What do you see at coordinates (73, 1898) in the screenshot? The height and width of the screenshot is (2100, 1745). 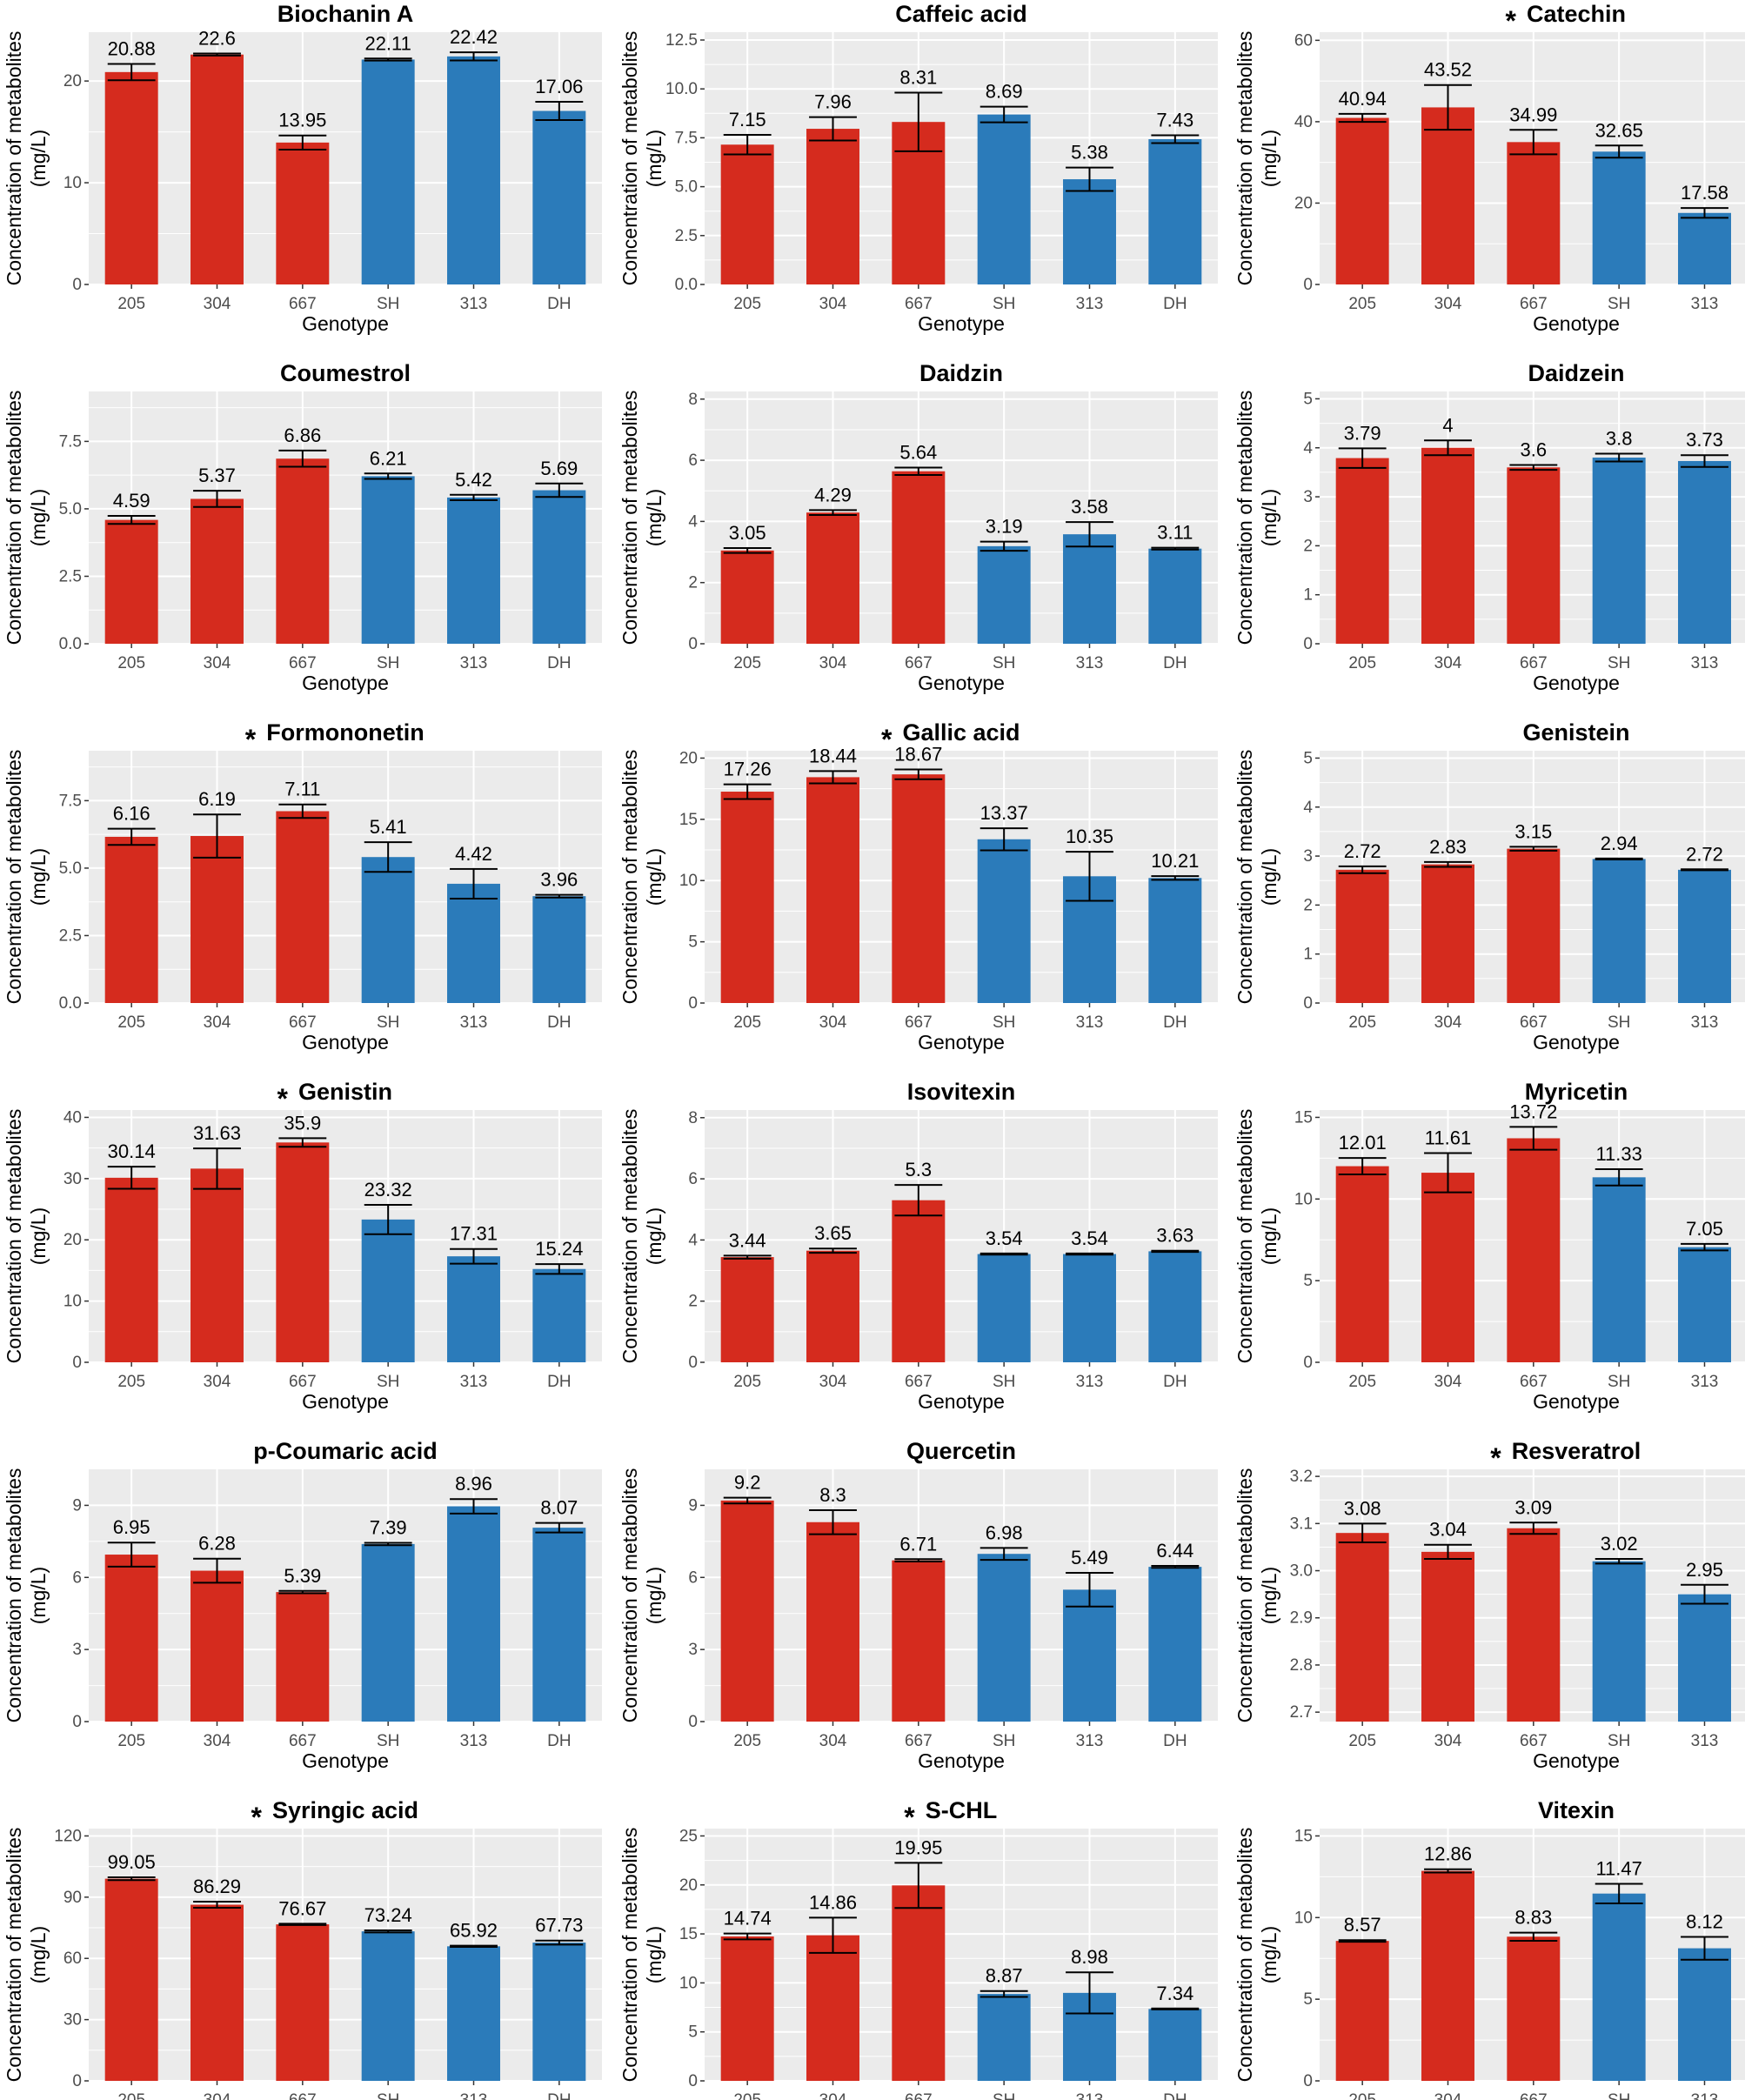 I see `y-tick-label: 90` at bounding box center [73, 1898].